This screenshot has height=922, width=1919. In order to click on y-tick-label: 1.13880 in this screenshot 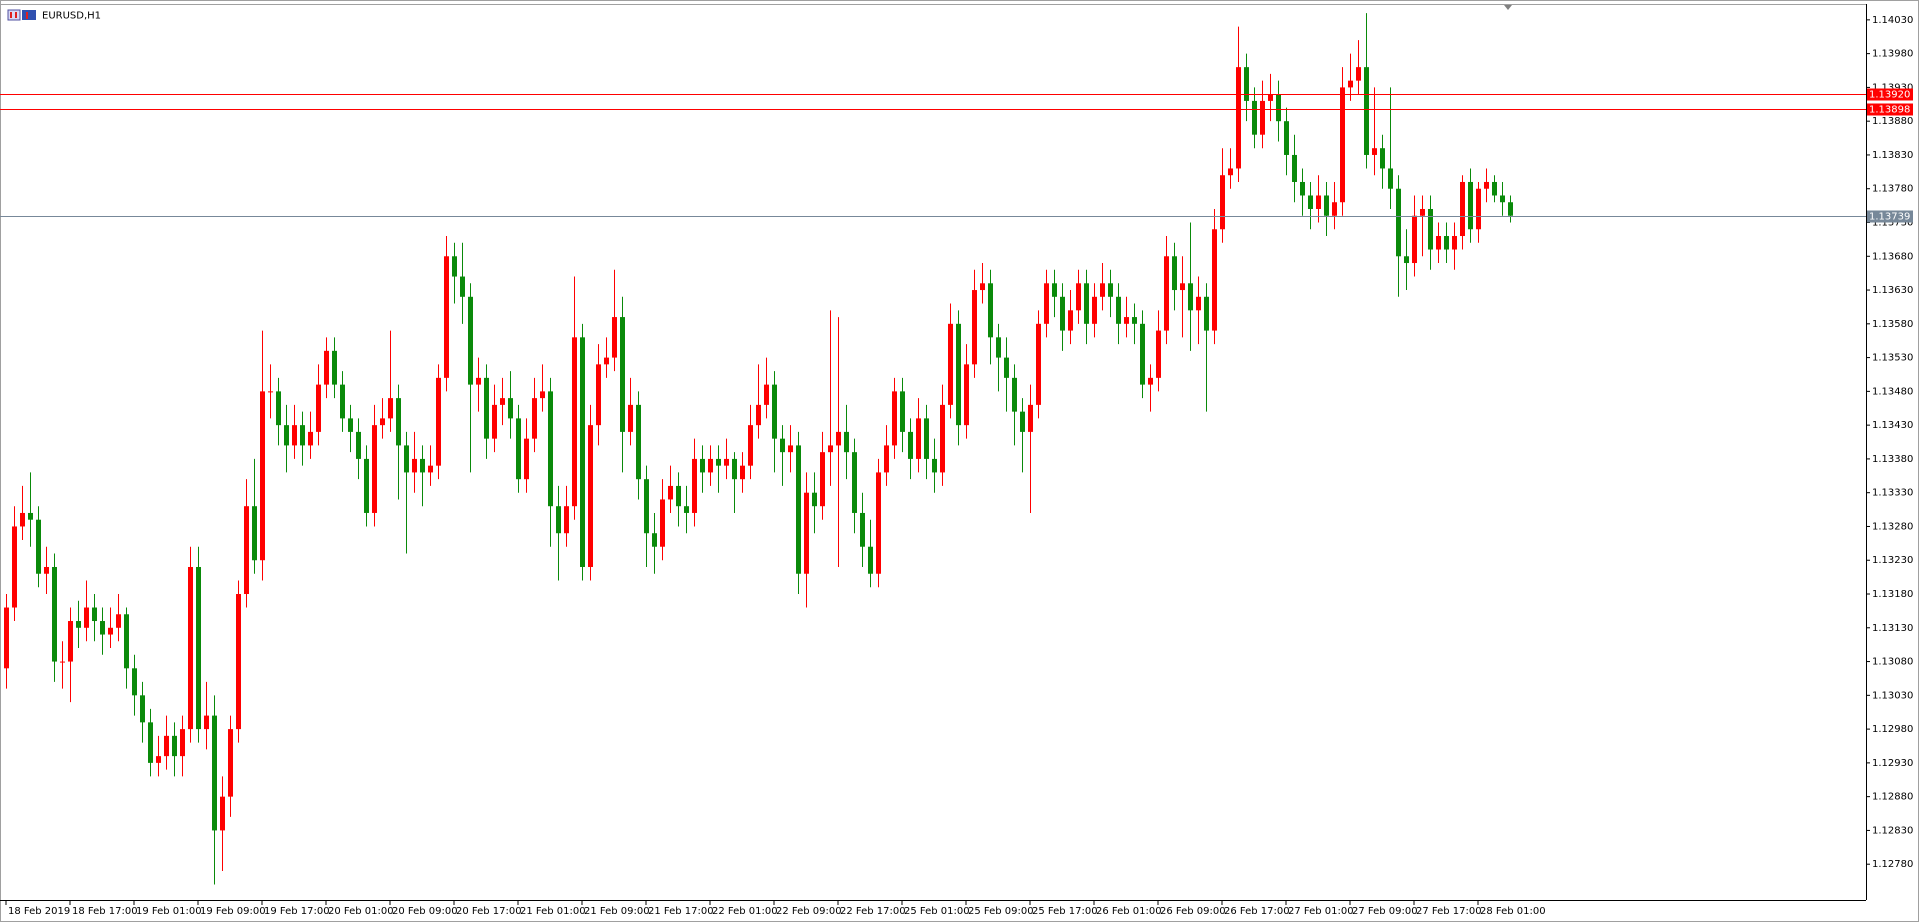, I will do `click(1892, 121)`.